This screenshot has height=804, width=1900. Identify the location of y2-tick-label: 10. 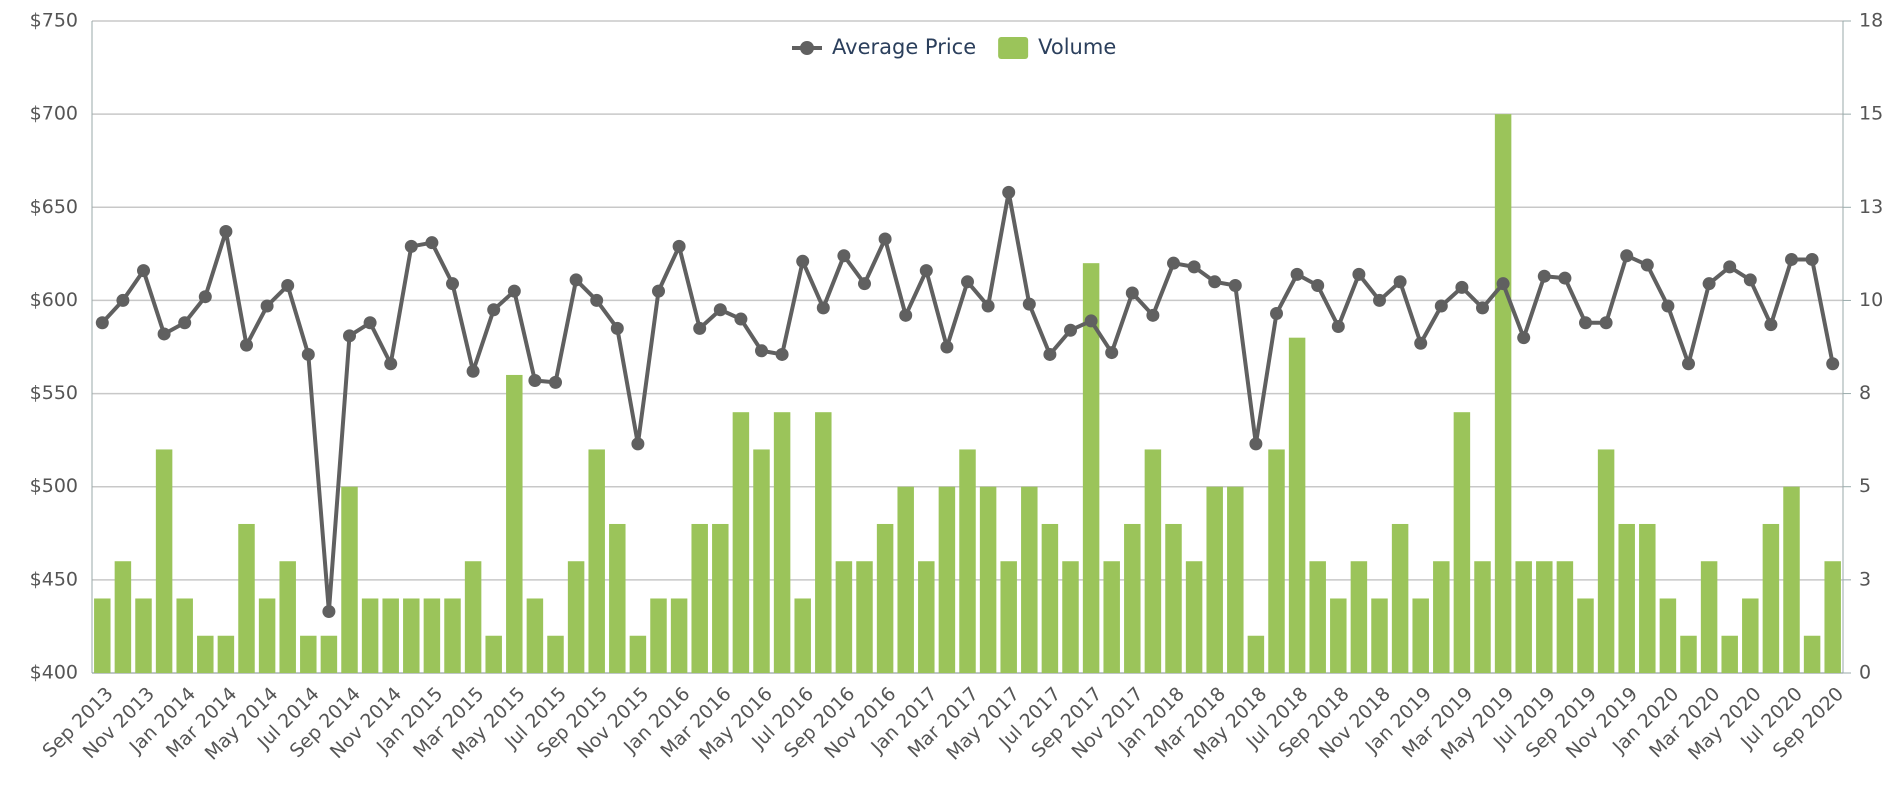
(1871, 300).